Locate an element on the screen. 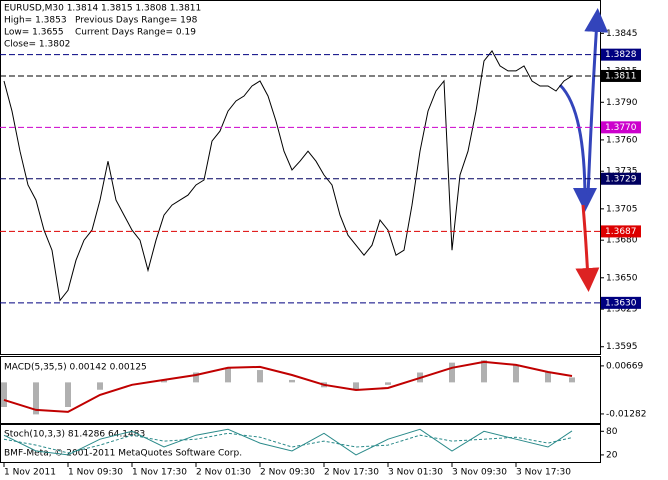 Image resolution: width=668 pixels, height=480 pixels. level-label: 1.3770 is located at coordinates (621, 128).